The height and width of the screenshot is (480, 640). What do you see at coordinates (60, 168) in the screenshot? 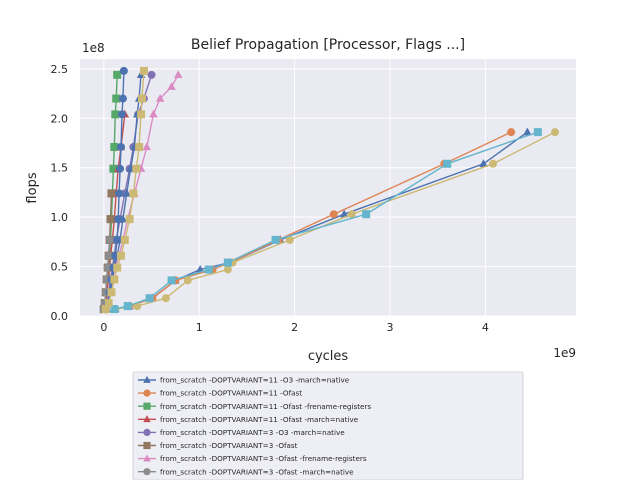
I see `y-tick-label: 1.5` at bounding box center [60, 168].